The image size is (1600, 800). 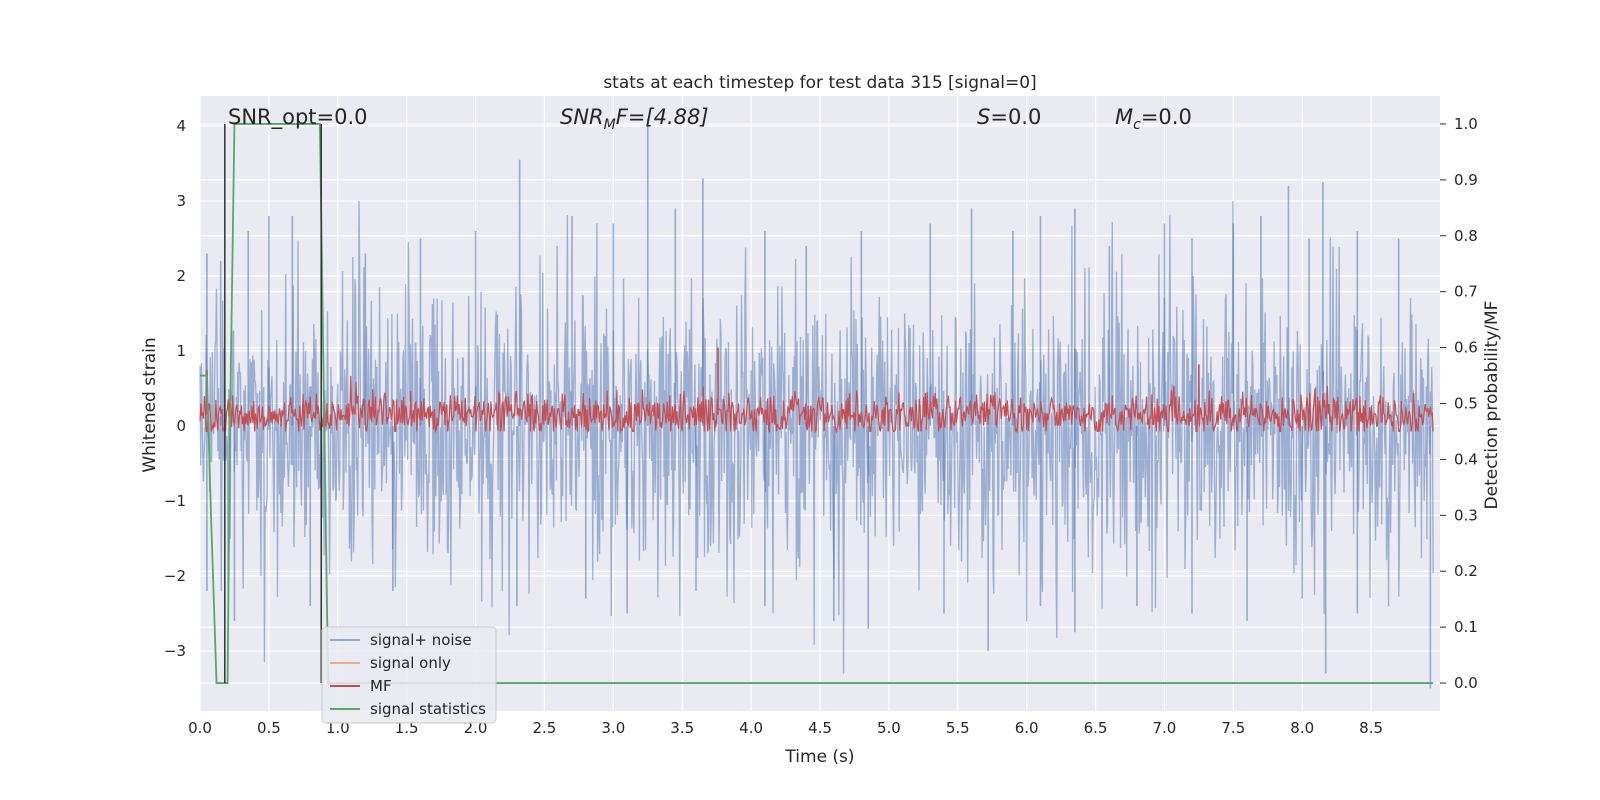 What do you see at coordinates (150, 404) in the screenshot?
I see `y-axis-label: Whitened strain` at bounding box center [150, 404].